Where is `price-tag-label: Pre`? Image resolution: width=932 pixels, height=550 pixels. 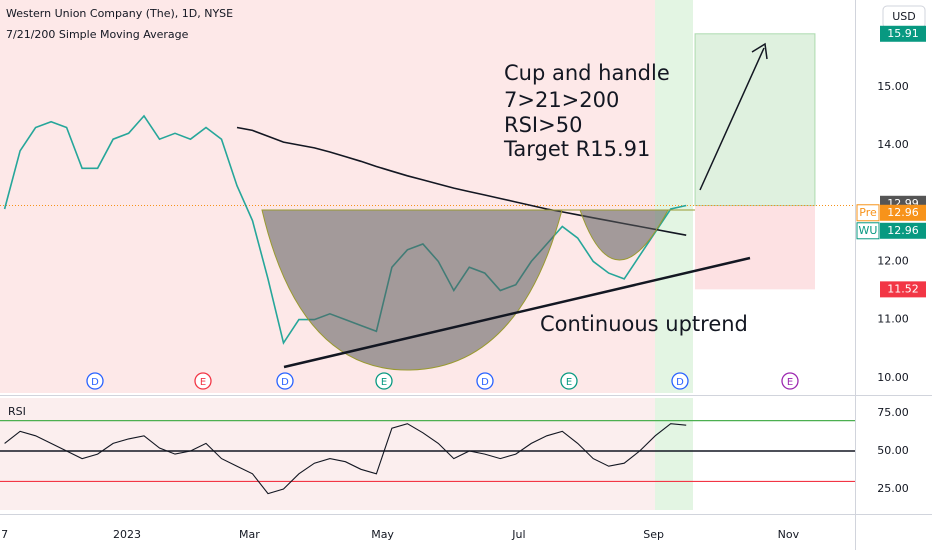
price-tag-label: Pre is located at coordinates (868, 212).